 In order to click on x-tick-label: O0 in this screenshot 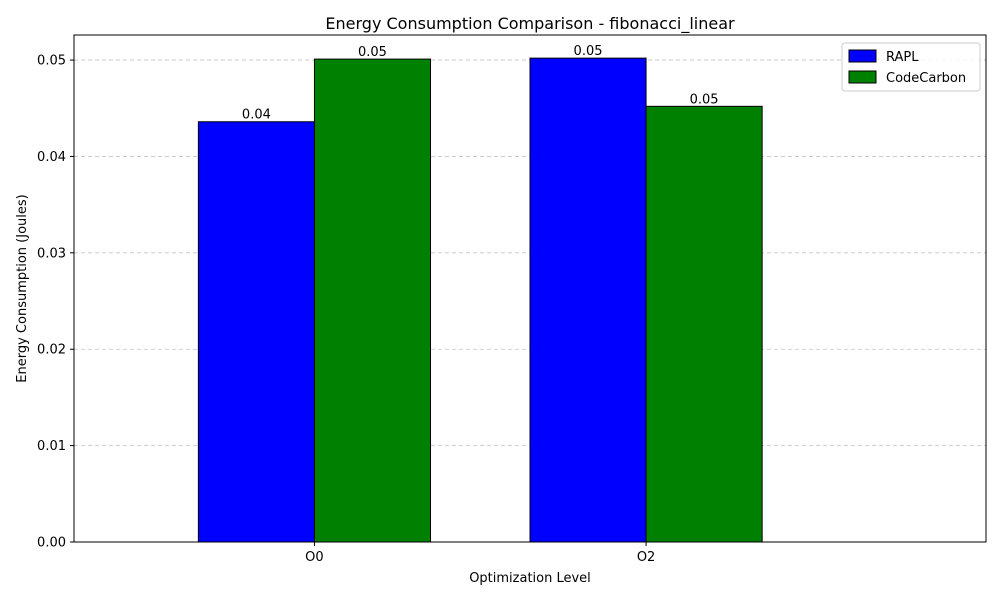, I will do `click(314, 557)`.